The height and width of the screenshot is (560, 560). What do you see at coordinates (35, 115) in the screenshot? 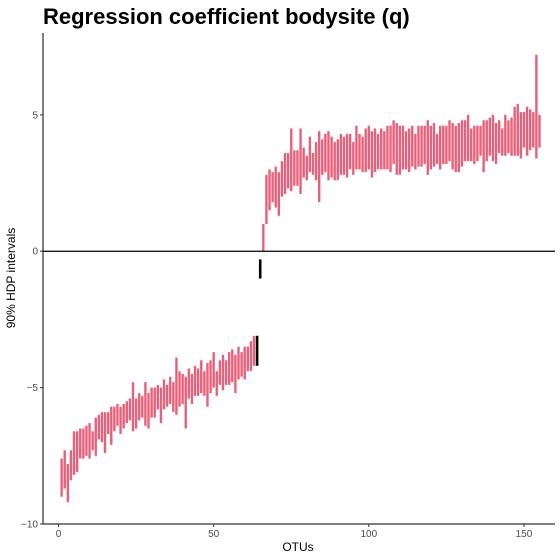
I see `y-tick-label: 5` at bounding box center [35, 115].